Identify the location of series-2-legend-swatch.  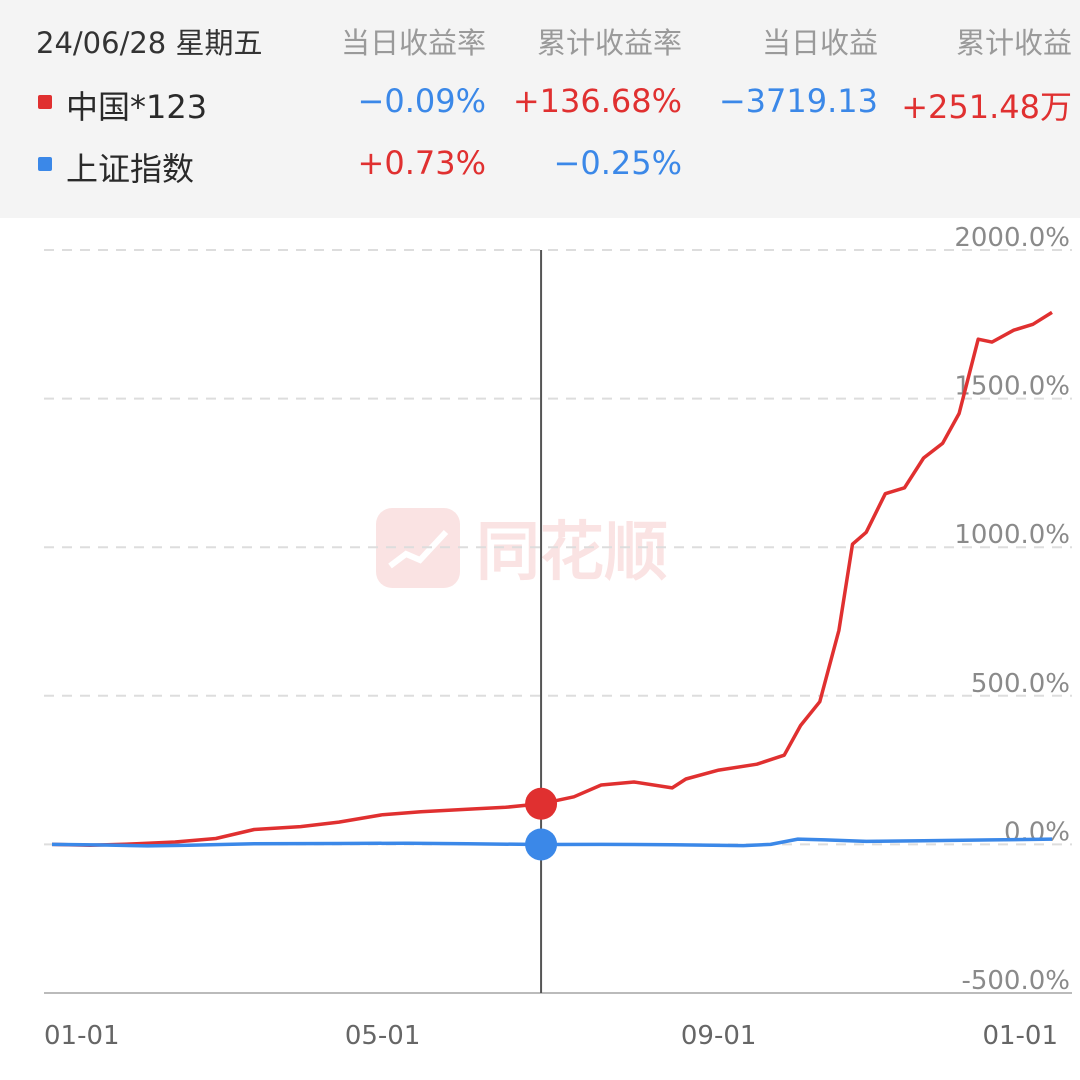
(45, 164).